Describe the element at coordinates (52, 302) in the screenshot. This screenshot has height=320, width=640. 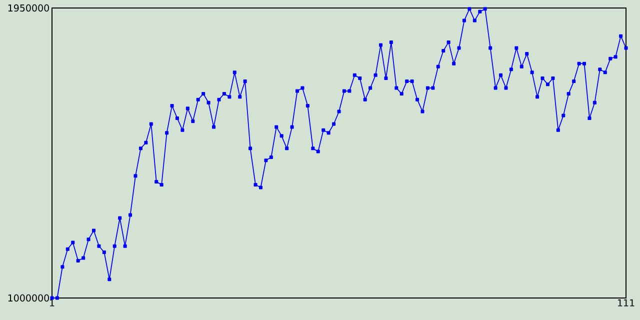
I see `x-tick-label: 1` at that location.